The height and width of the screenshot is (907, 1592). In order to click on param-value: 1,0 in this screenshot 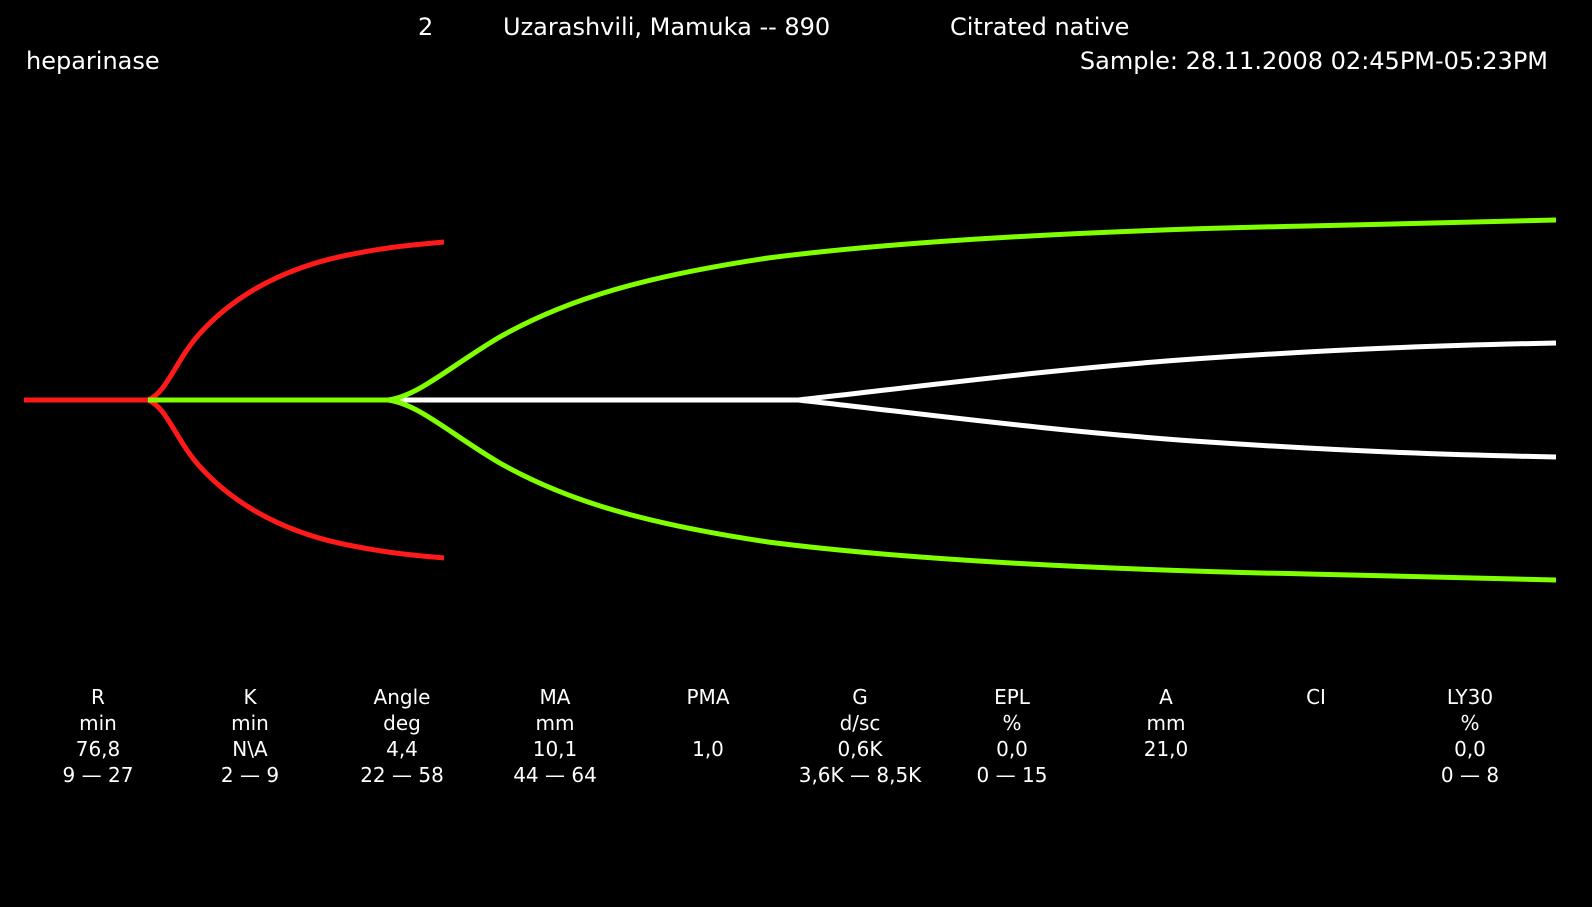, I will do `click(708, 749)`.